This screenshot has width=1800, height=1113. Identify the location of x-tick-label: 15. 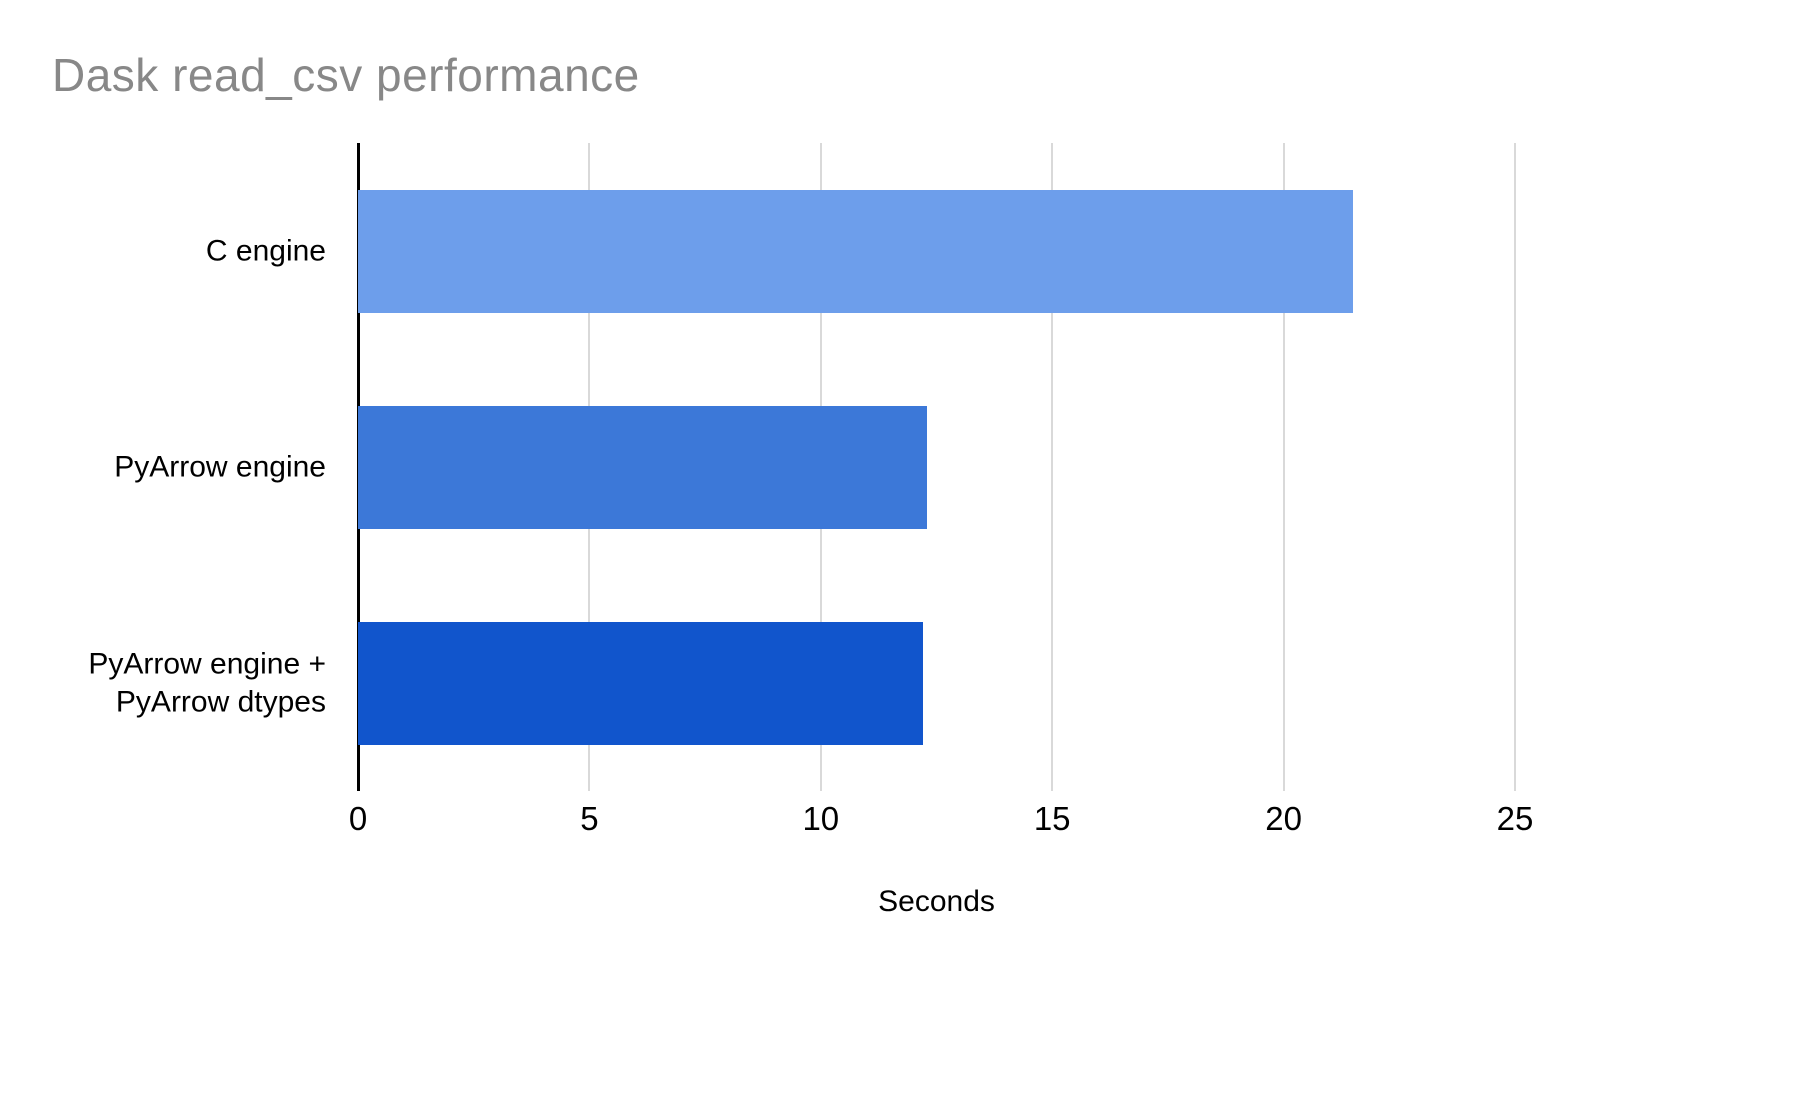
(1052, 818).